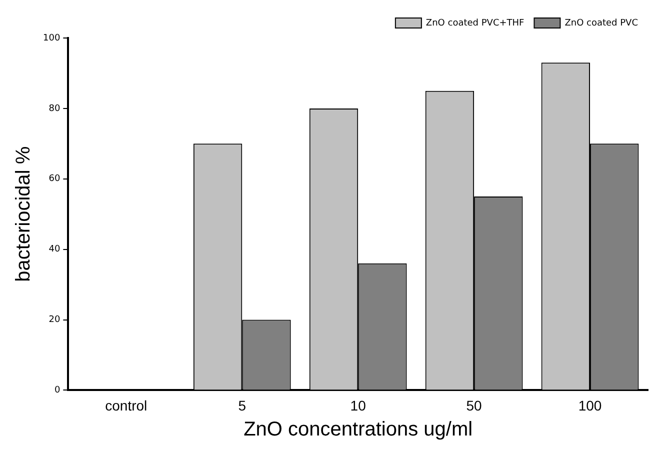  I want to click on x-tick-label: 100, so click(590, 405).